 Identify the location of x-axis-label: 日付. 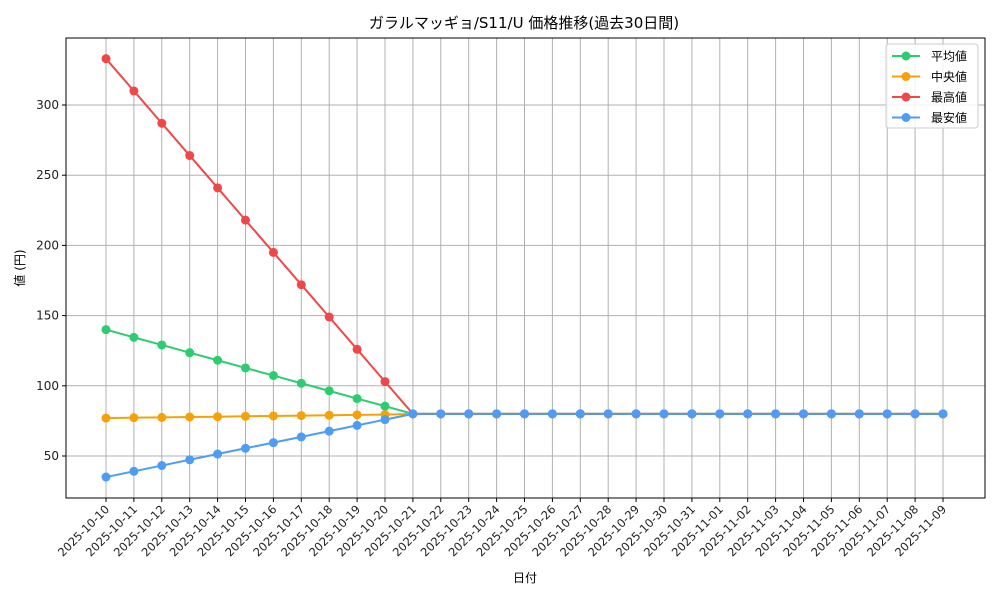
(525, 578).